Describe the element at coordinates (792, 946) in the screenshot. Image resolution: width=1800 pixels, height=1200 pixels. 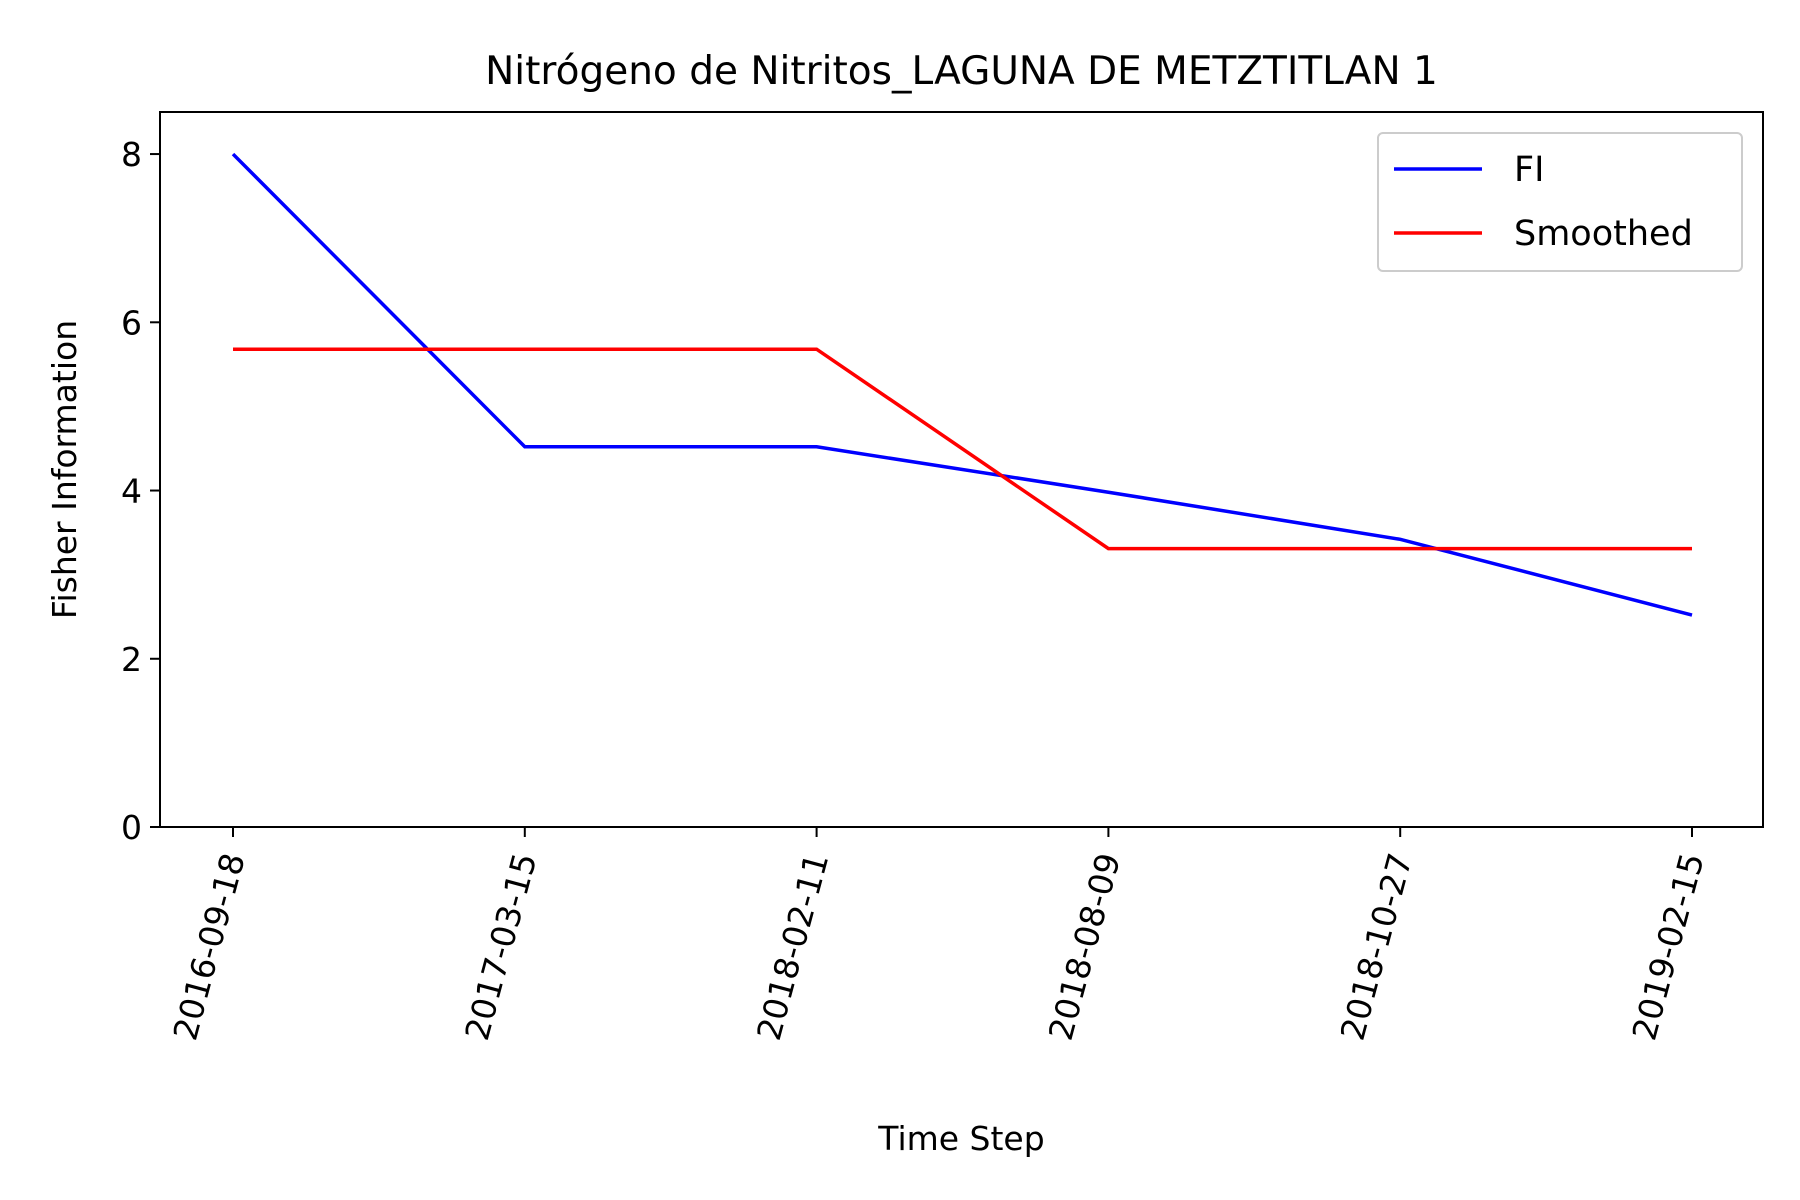
I see `x-tick-label: 2018-02-11` at that location.